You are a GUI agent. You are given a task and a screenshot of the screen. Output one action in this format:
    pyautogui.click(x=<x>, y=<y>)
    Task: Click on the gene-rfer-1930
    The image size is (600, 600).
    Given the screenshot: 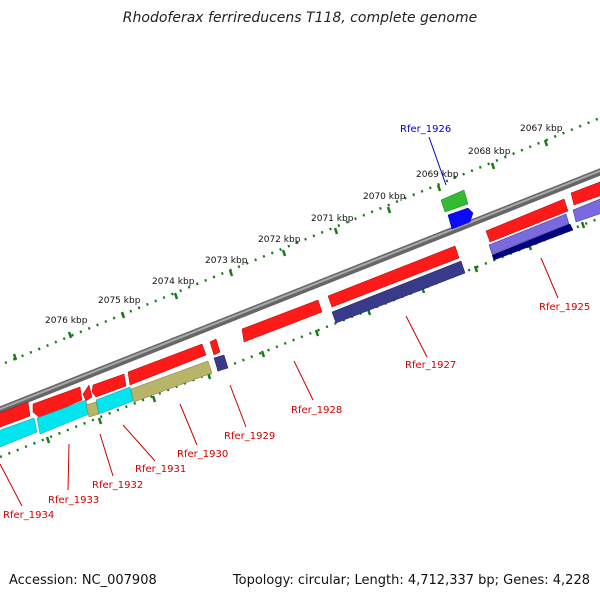 What is the action you would take?
    pyautogui.click(x=167, y=364)
    